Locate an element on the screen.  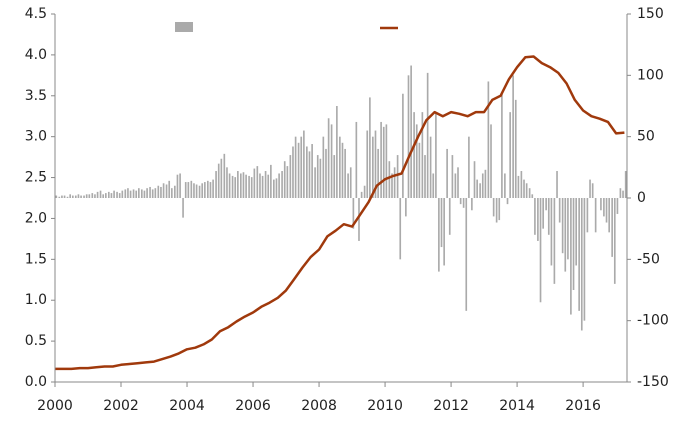
x-tick-label: 2016 is located at coordinates (583, 406).